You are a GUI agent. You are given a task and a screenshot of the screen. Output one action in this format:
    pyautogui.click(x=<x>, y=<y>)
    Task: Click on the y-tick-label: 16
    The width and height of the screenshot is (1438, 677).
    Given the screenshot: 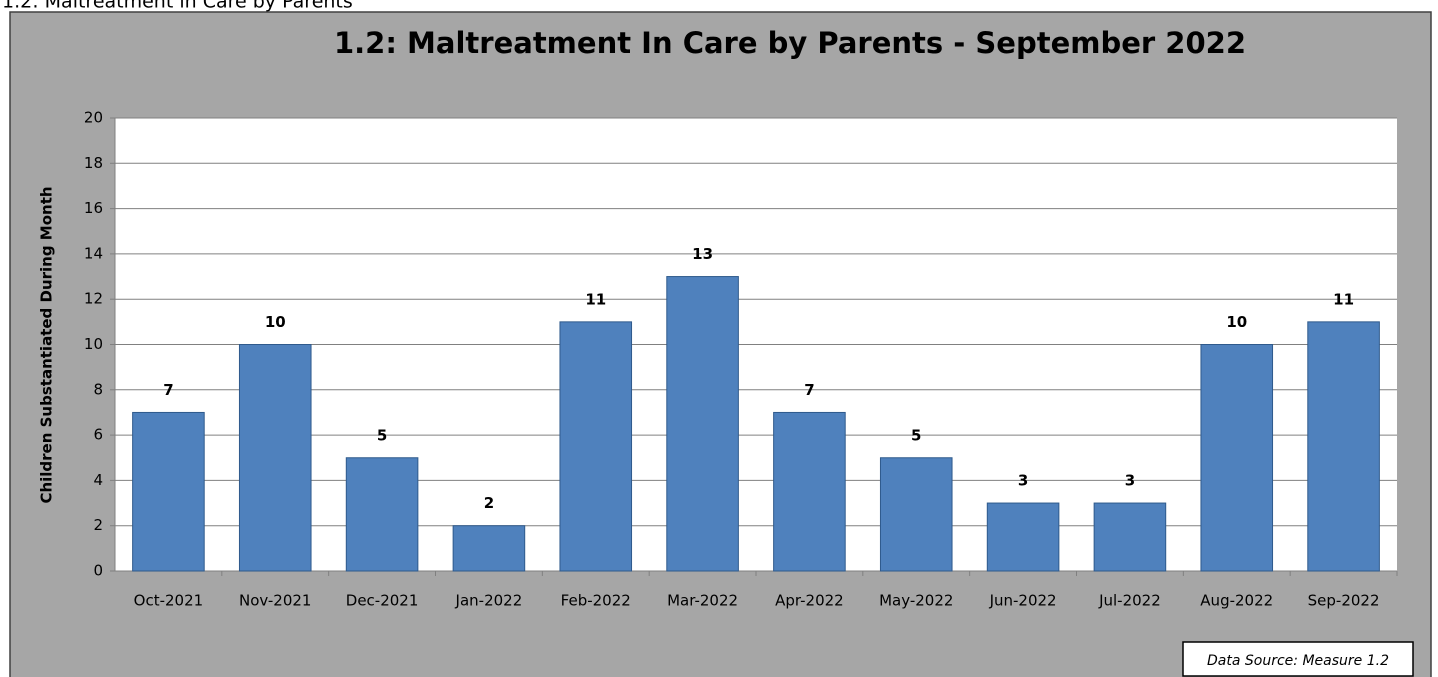 What is the action you would take?
    pyautogui.click(x=93, y=208)
    